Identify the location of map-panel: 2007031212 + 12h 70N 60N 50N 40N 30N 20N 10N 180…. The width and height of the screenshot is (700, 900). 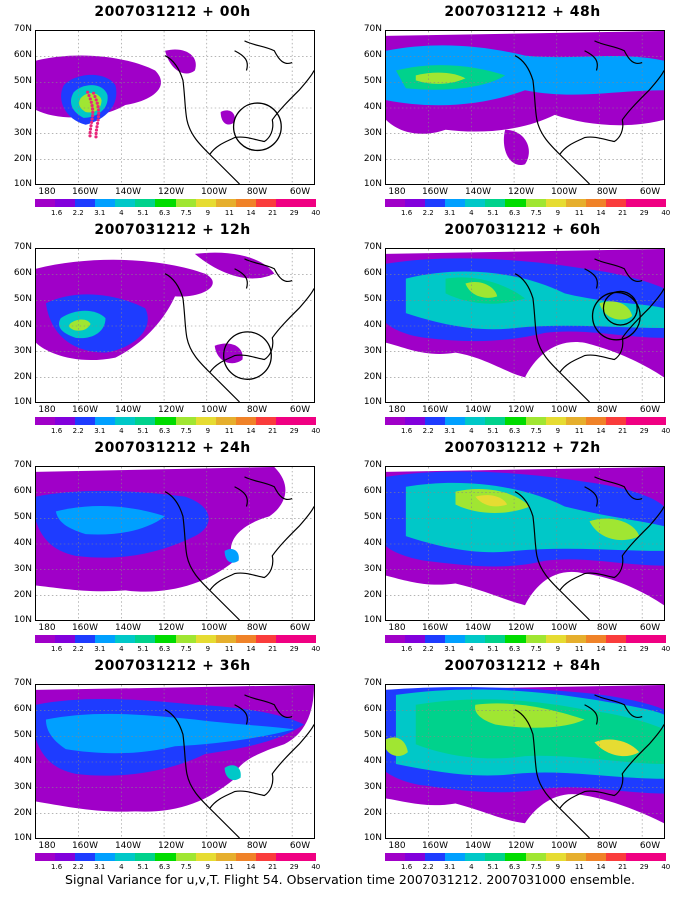
(172, 326).